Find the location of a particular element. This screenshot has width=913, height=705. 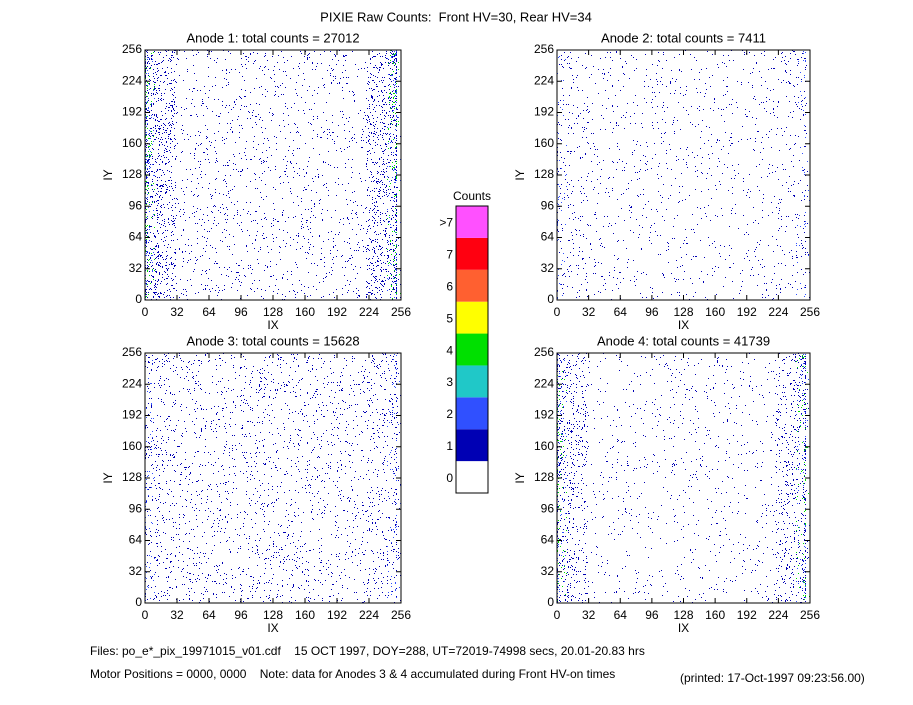

colorbar-title: Counts is located at coordinates (472, 196).